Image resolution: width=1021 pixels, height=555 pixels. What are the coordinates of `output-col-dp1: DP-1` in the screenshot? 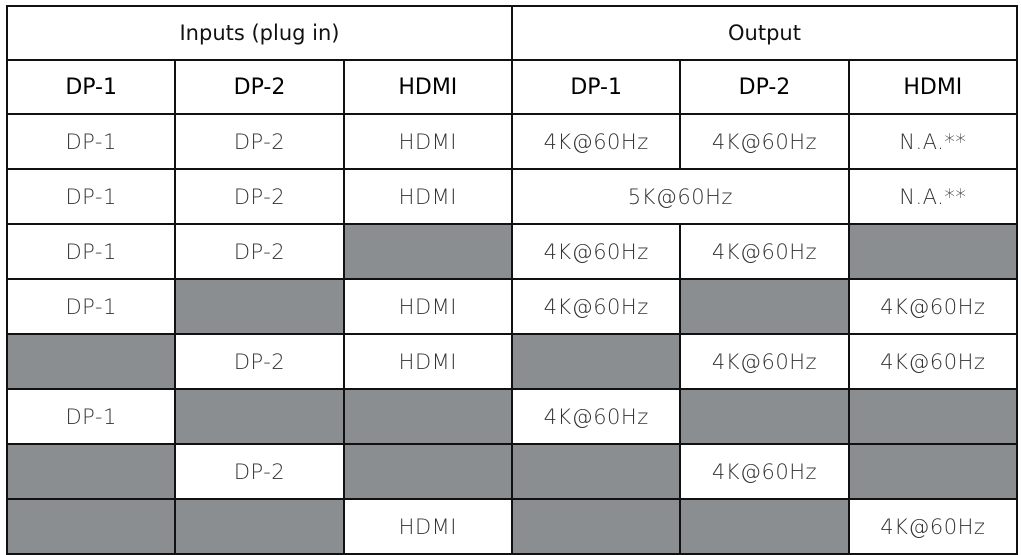 It's located at (596, 87).